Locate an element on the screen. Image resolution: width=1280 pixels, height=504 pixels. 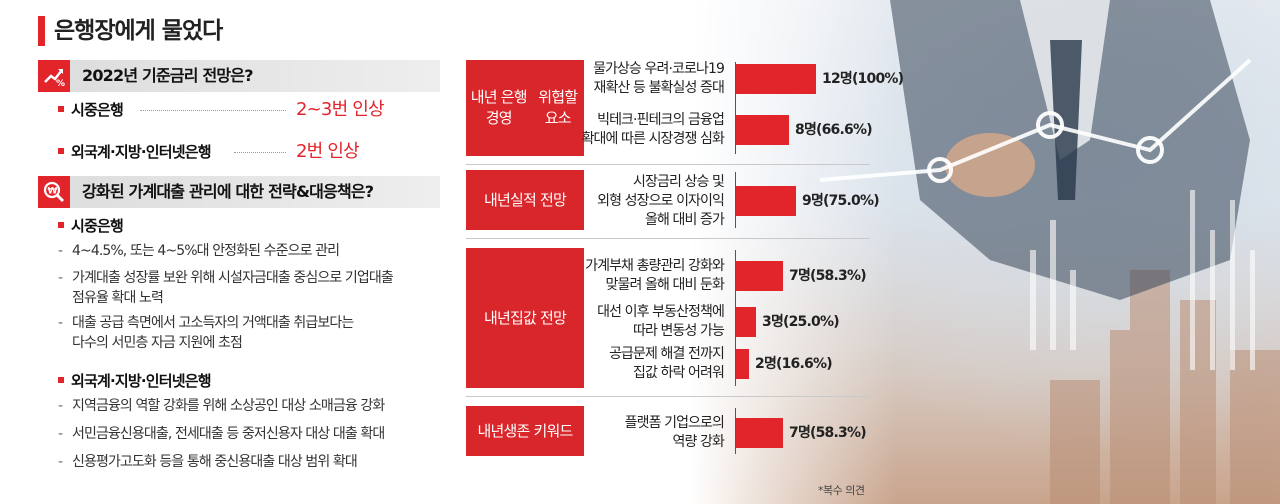
bar-value-label: 8명(66.6%) is located at coordinates (834, 130).